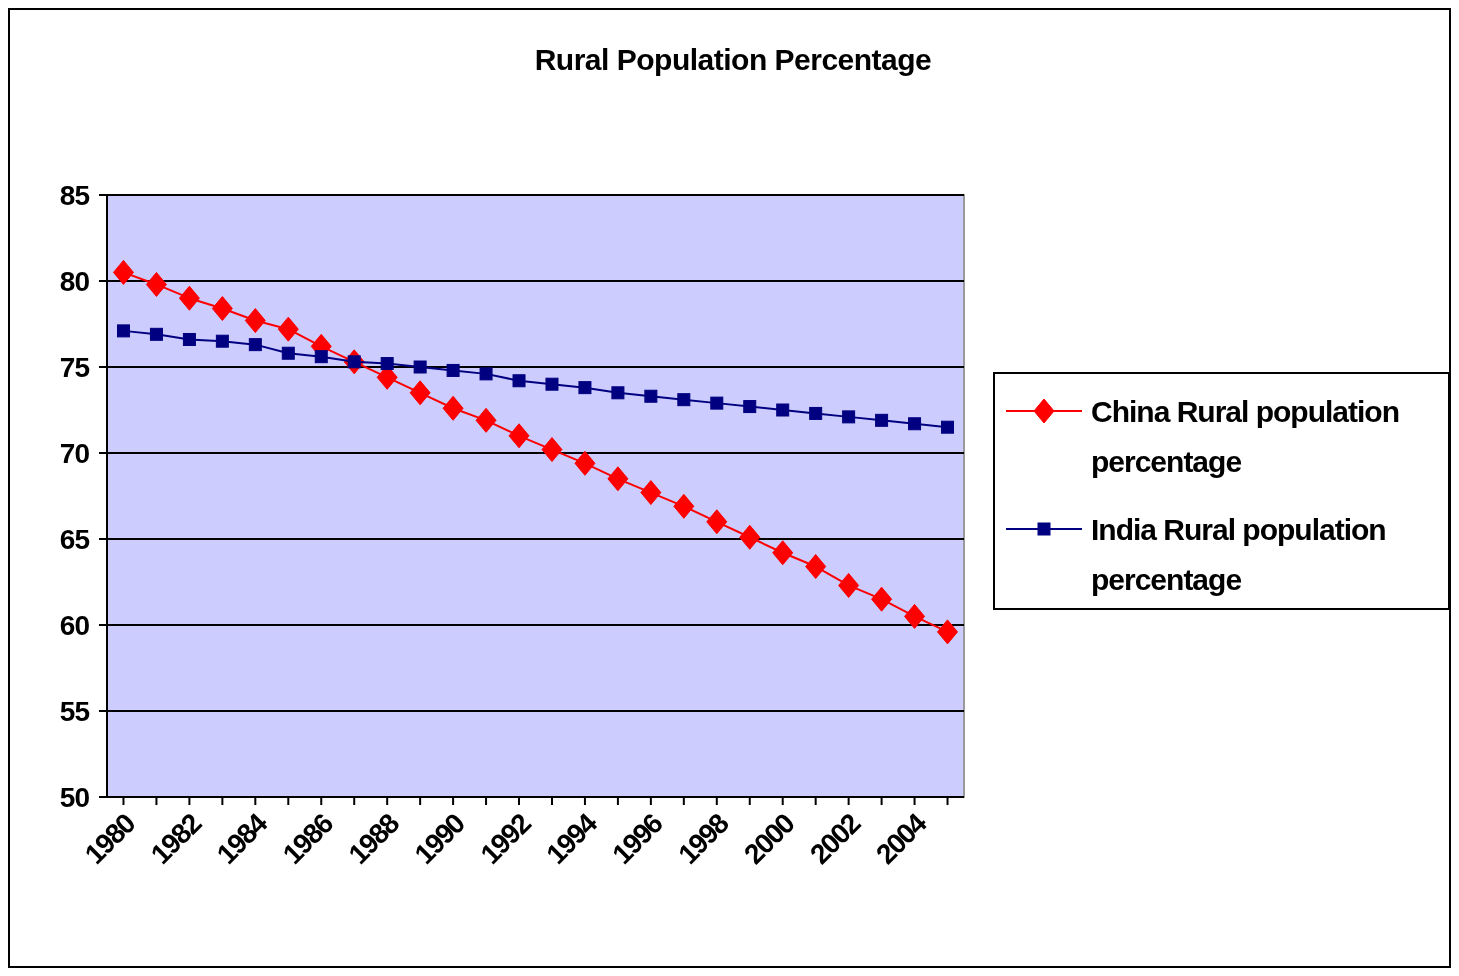 The image size is (1459, 976). Describe the element at coordinates (74, 281) in the screenshot. I see `y-tick-label: 80` at that location.